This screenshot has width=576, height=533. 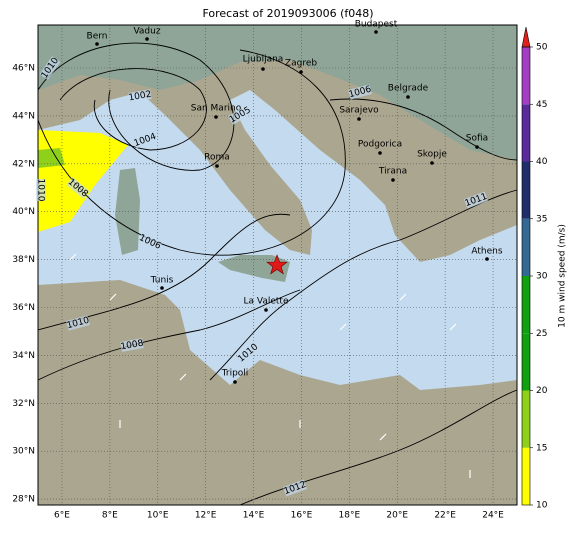 I want to click on isobar-label: 1008, so click(x=132, y=346).